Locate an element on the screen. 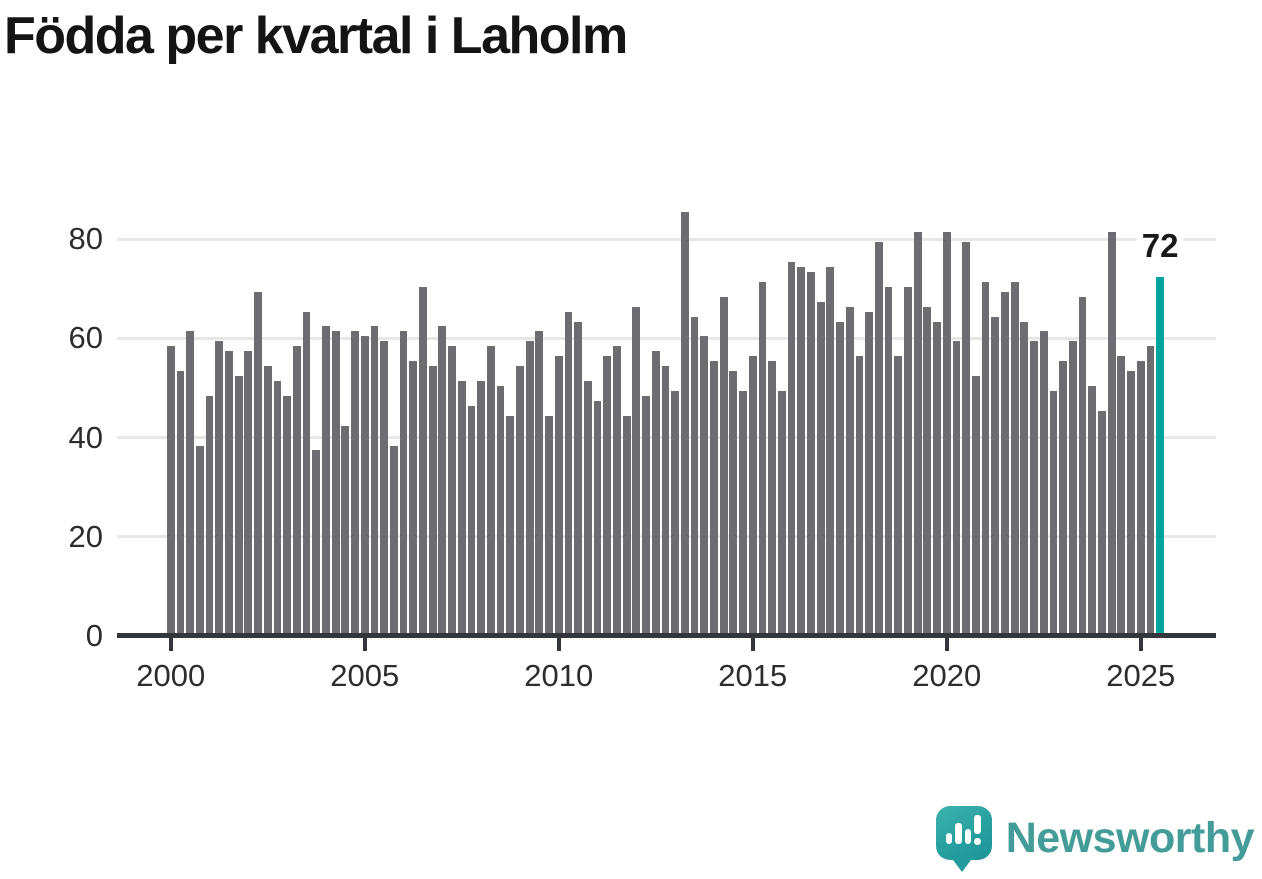 The width and height of the screenshot is (1262, 879). x-tick-2020 is located at coordinates (946, 644).